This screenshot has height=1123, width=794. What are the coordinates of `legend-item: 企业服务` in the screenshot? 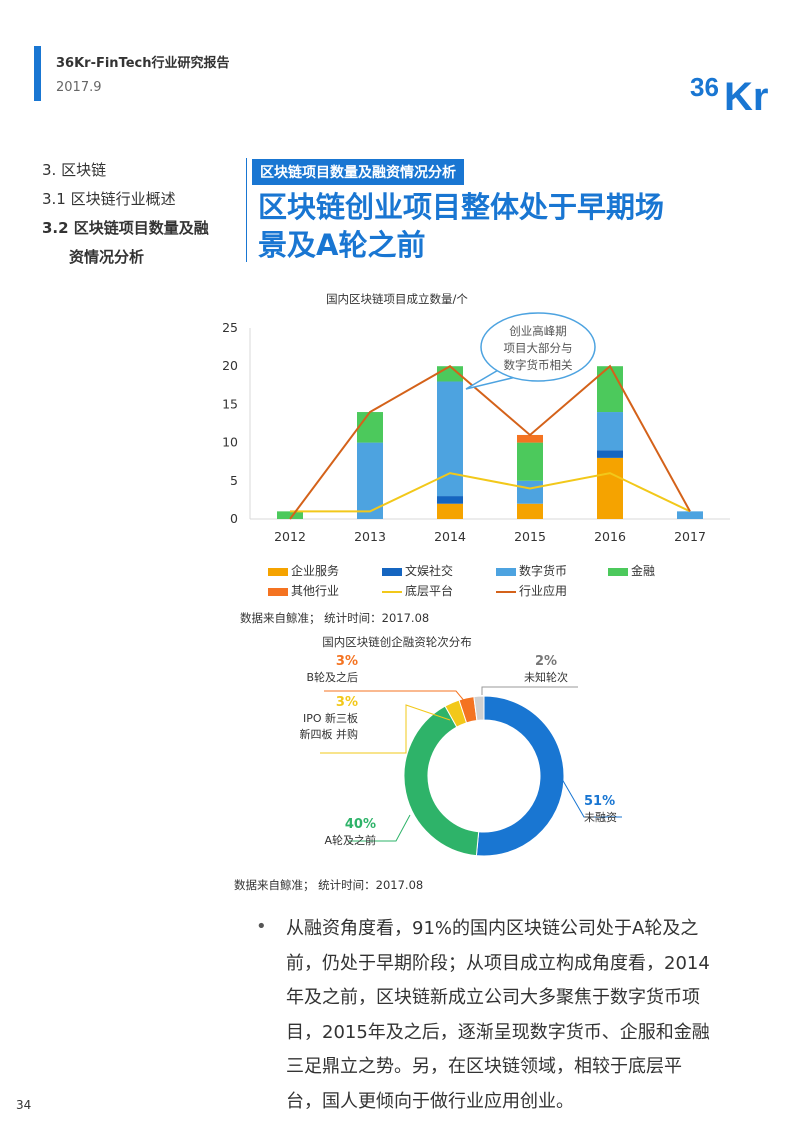 It's located at (303, 570).